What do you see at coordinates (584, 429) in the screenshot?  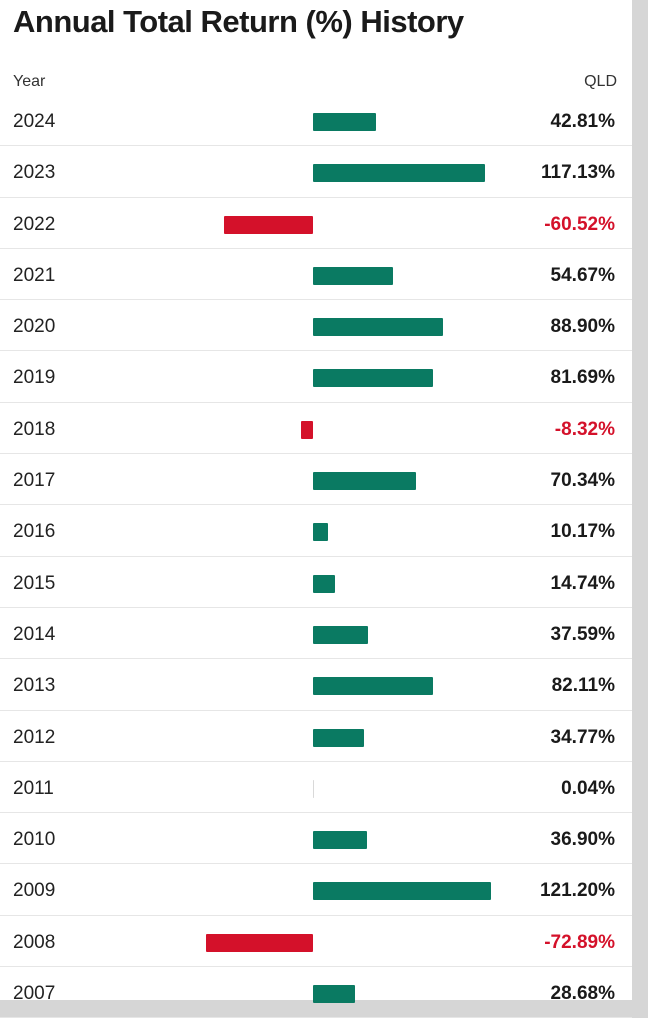 I see `return-value: -8.32%` at bounding box center [584, 429].